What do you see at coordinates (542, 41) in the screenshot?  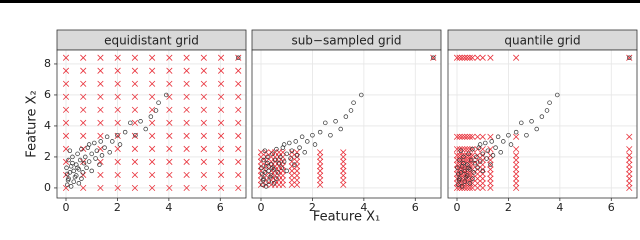 I see `panel-title: quantile grid` at bounding box center [542, 41].